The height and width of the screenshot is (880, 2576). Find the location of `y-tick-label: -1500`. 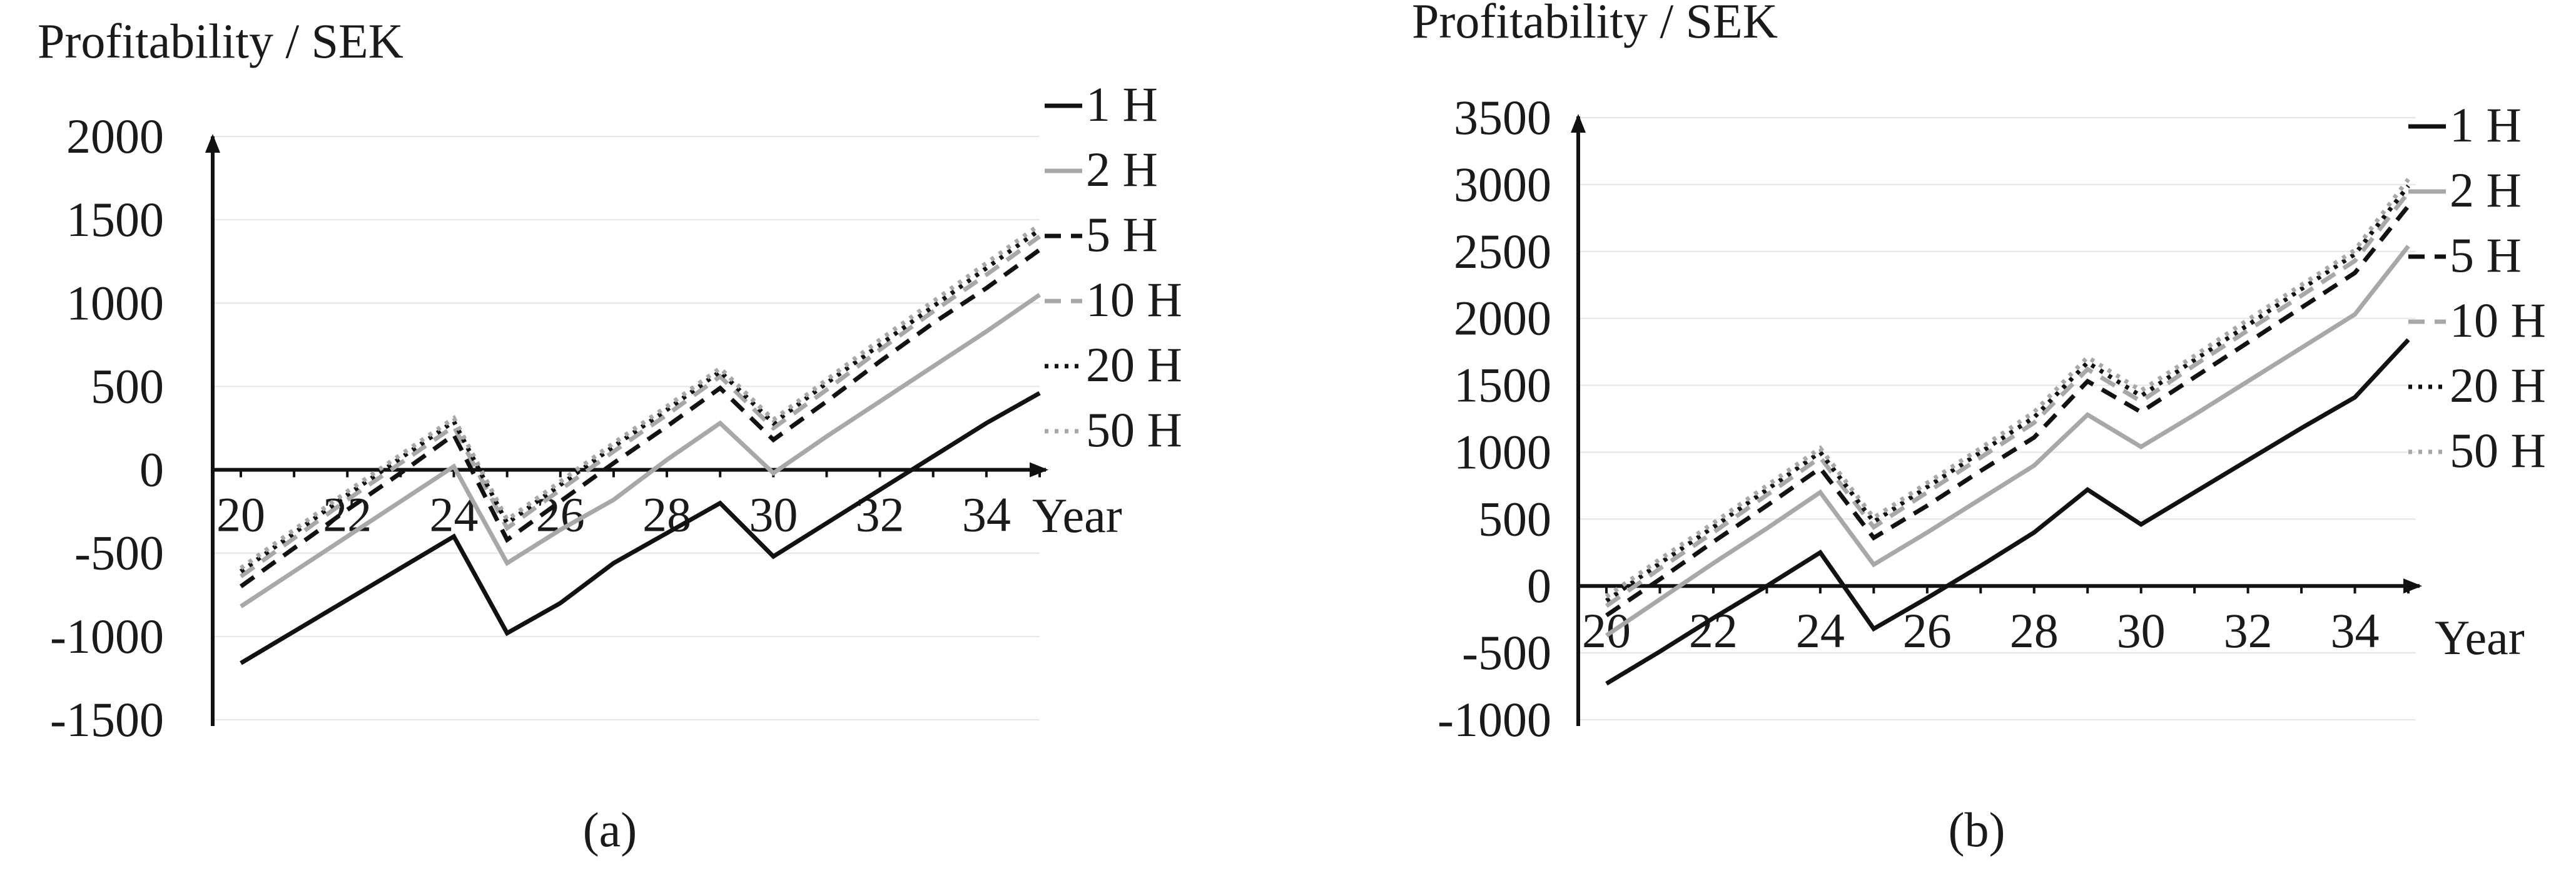

y-tick-label: -1500 is located at coordinates (107, 719).